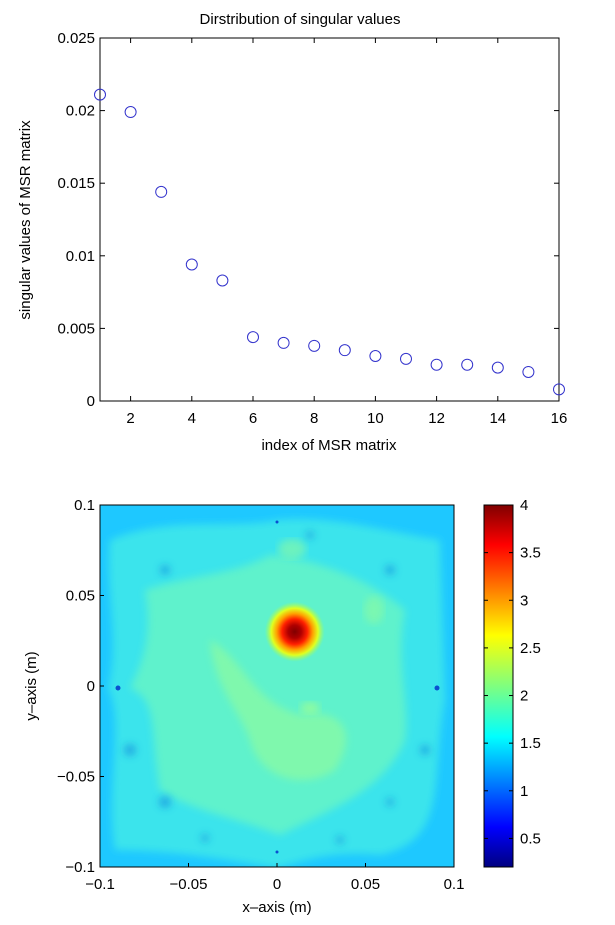 Image resolution: width=615 pixels, height=925 pixels. I want to click on chart-title: Dirstribution of singular values, so click(300, 19).